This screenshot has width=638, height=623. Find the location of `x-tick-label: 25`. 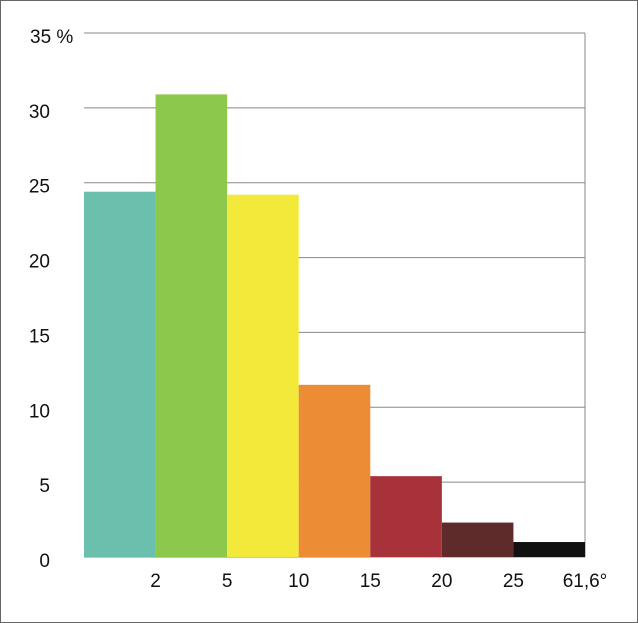

x-tick-label: 25 is located at coordinates (513, 581).